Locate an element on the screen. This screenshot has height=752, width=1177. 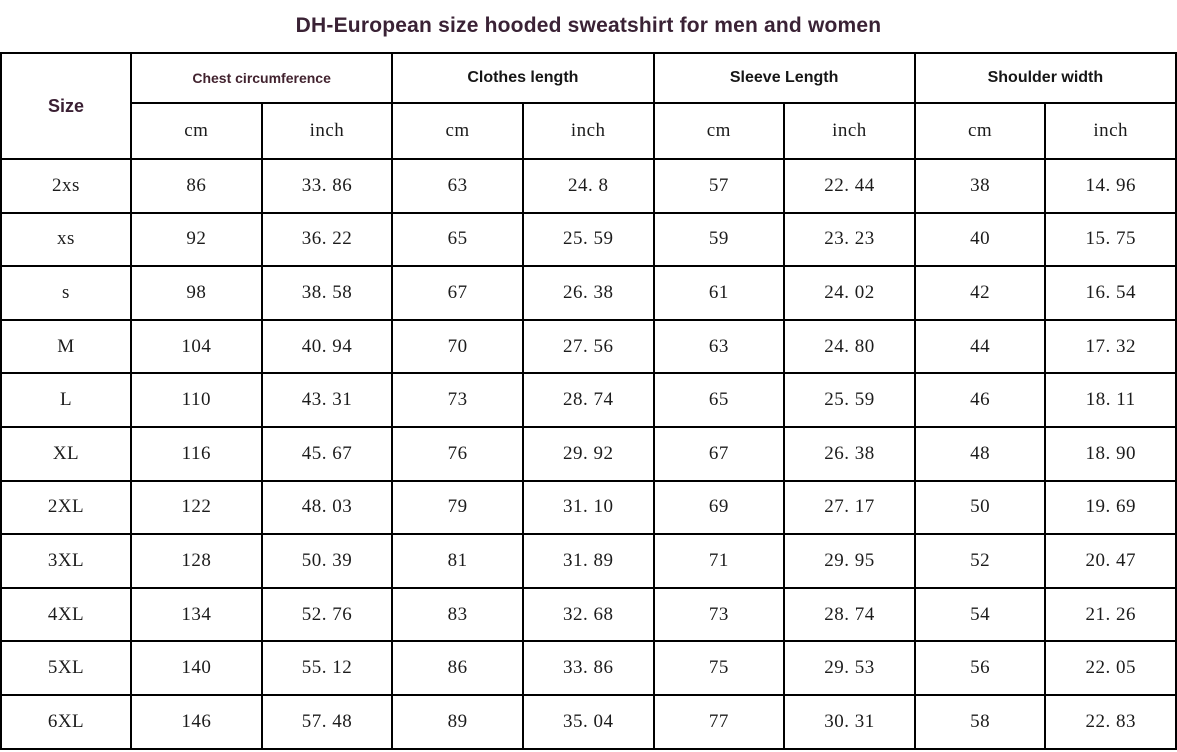
size-cell: 3XL is located at coordinates (66, 561).